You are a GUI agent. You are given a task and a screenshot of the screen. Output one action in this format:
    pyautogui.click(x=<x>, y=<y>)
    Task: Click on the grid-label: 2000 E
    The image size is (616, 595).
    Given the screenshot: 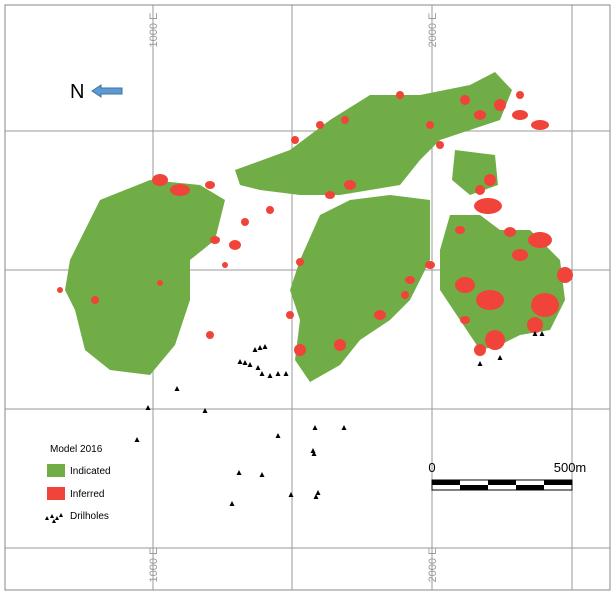 What is the action you would take?
    pyautogui.click(x=433, y=565)
    